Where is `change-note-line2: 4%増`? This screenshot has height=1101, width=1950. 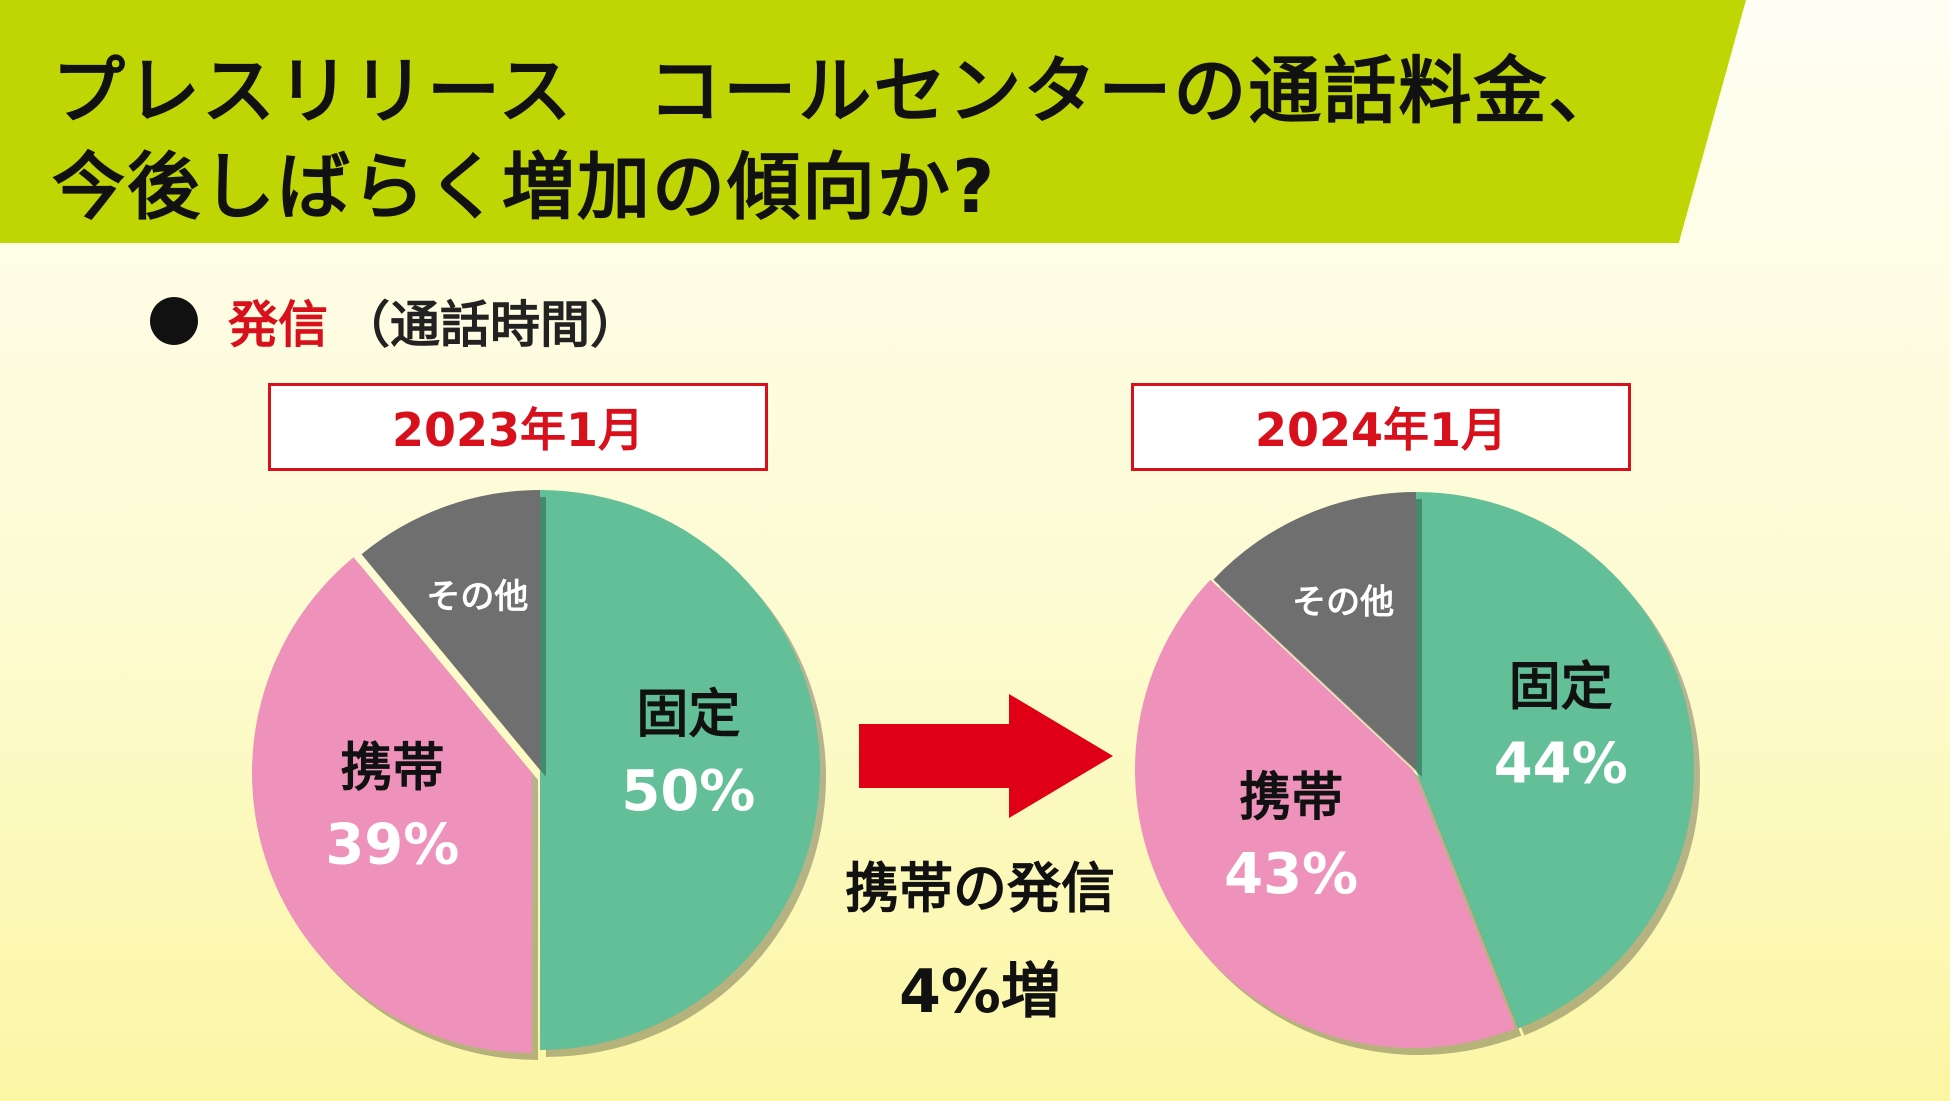 change-note-line2: 4%増 is located at coordinates (980, 992).